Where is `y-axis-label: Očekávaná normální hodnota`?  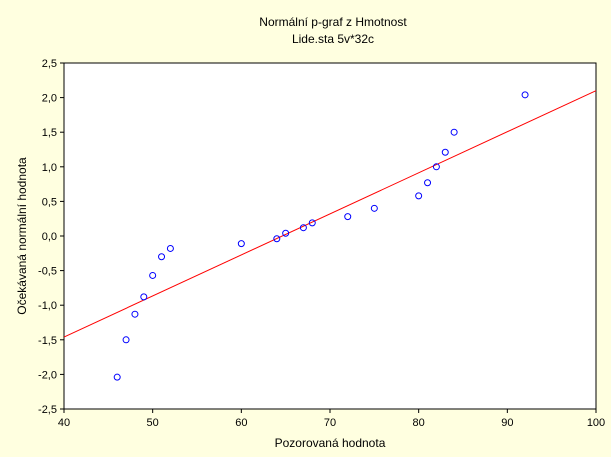
y-axis-label: Očekávaná normální hodnota is located at coordinates (22, 236).